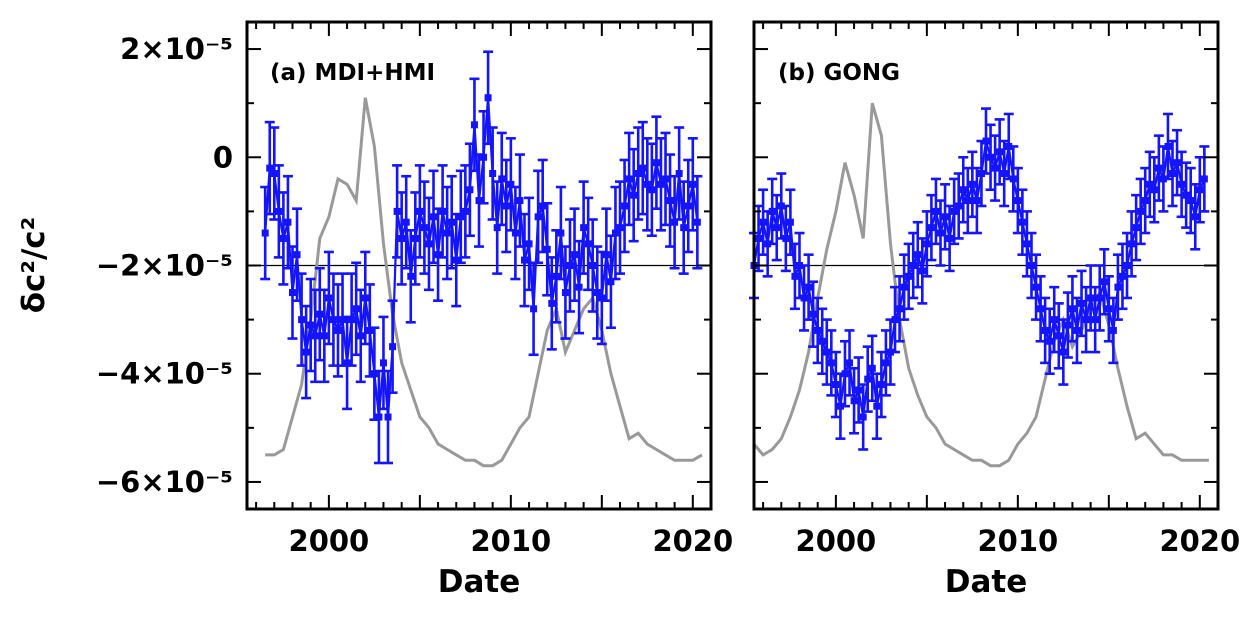  What do you see at coordinates (176, 49) in the screenshot?
I see `panel-a-y-tick-label: 2×10⁻⁵` at bounding box center [176, 49].